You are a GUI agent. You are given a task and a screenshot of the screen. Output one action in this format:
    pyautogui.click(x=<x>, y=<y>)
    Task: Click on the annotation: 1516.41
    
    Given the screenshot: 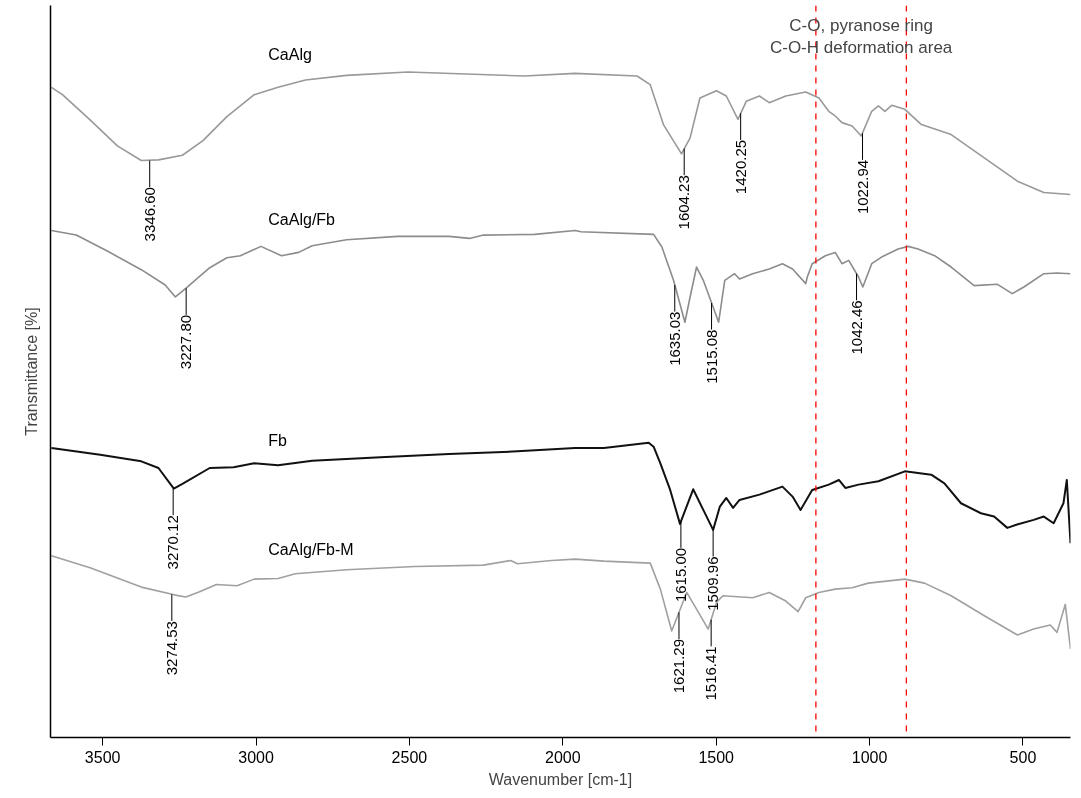 What is the action you would take?
    pyautogui.click(x=711, y=673)
    